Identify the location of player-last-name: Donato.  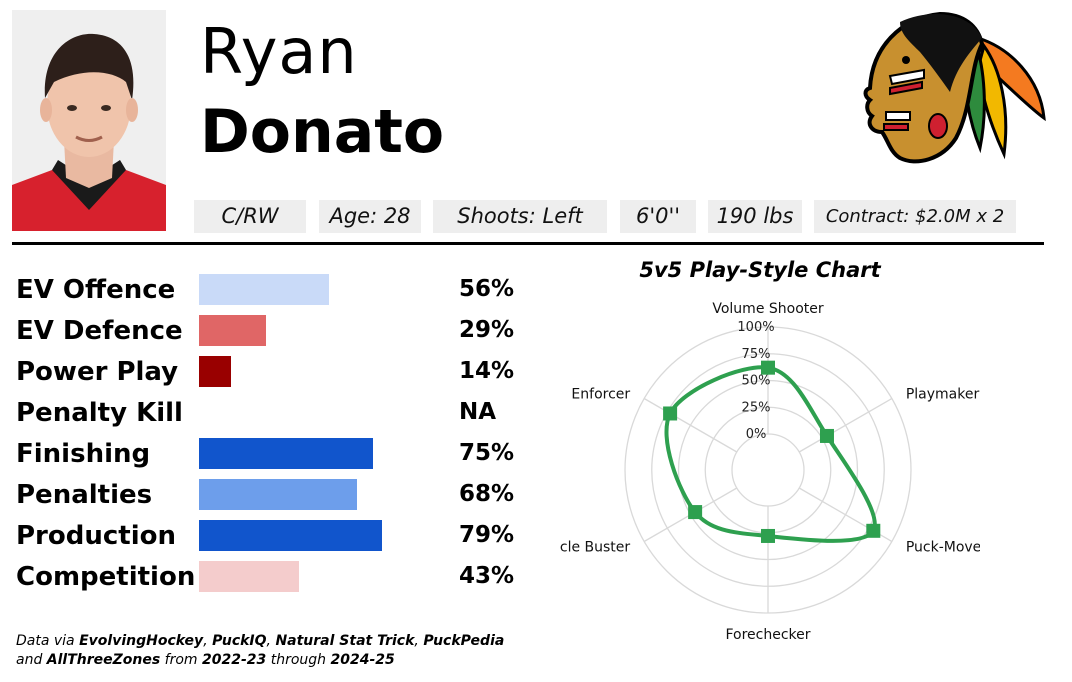
(322, 132).